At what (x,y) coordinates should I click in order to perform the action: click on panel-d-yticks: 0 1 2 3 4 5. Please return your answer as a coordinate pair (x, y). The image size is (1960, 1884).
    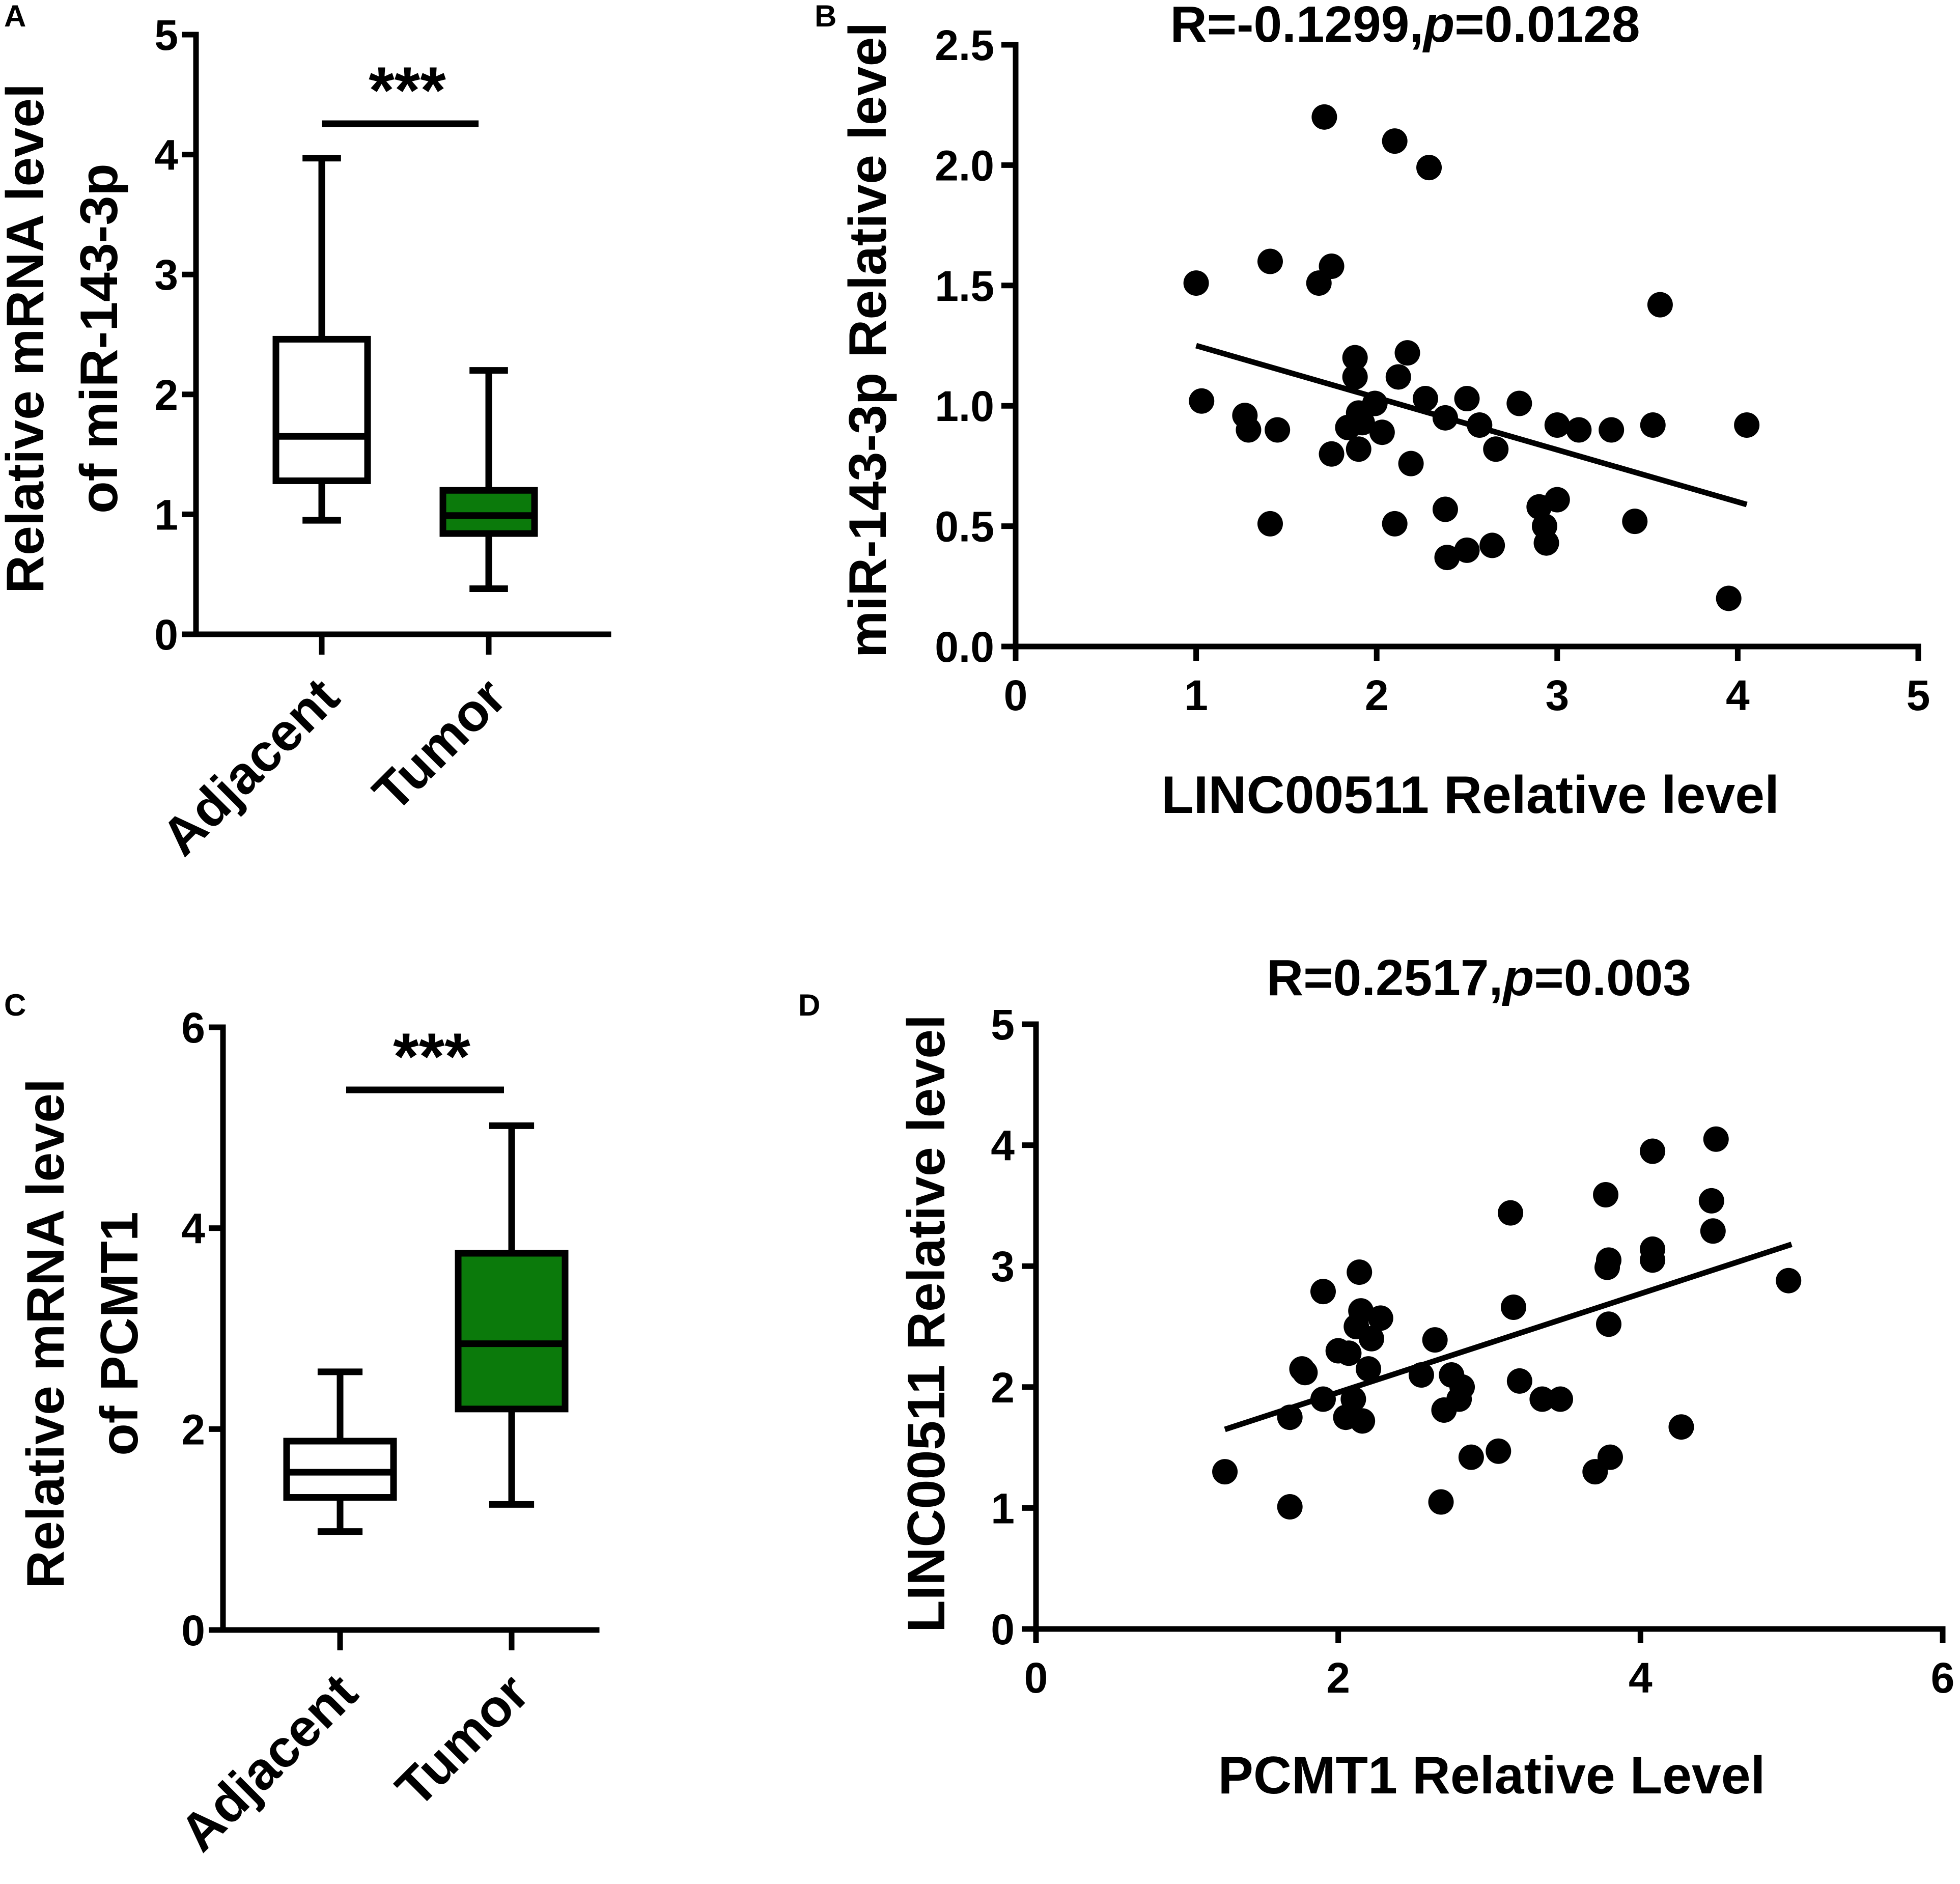
    Looking at the image, I should click on (1013, 1327).